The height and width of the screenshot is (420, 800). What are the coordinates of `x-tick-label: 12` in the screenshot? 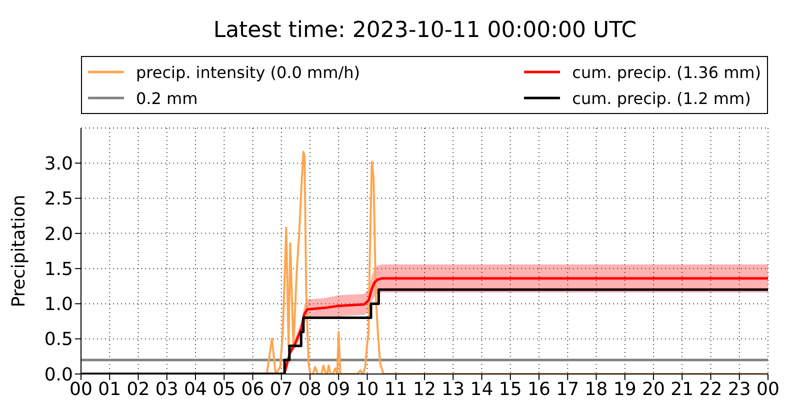 It's located at (424, 389).